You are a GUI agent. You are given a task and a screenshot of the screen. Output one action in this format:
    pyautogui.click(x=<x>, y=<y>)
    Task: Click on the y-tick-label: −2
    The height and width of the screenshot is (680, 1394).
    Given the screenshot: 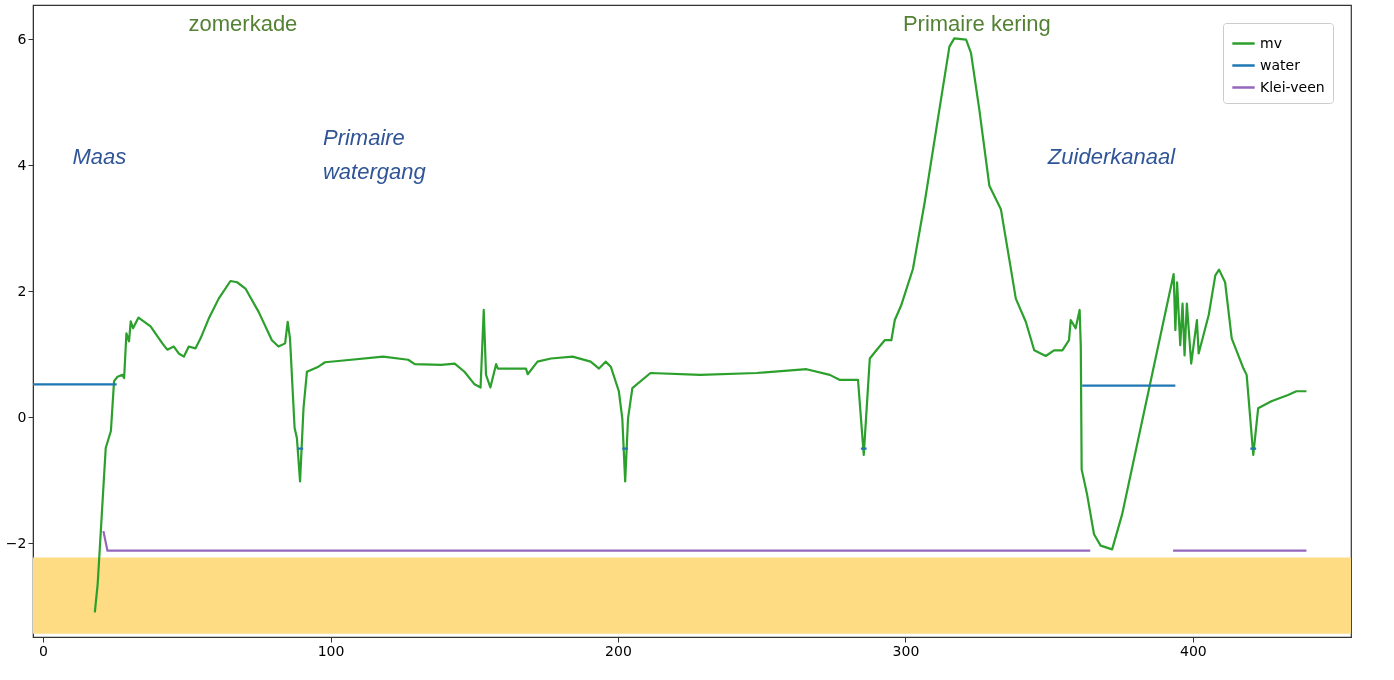 What is the action you would take?
    pyautogui.click(x=16, y=542)
    